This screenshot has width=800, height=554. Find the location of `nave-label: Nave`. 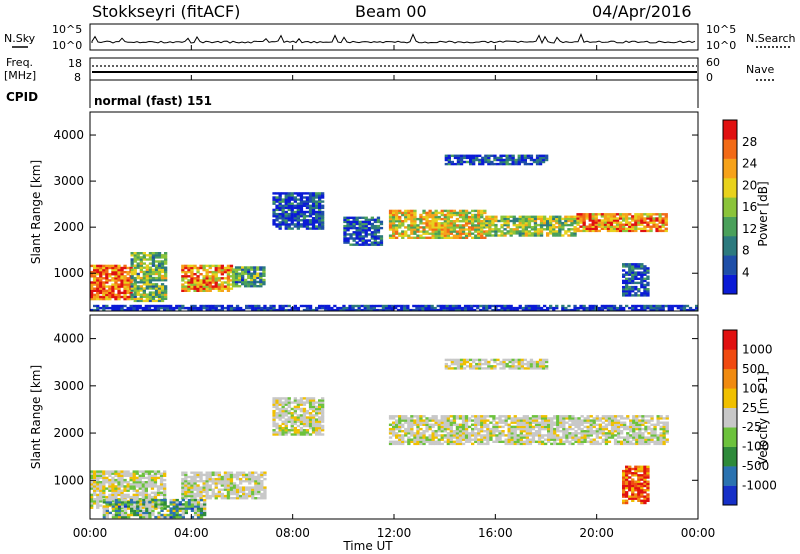

nave-label: Nave is located at coordinates (760, 69).